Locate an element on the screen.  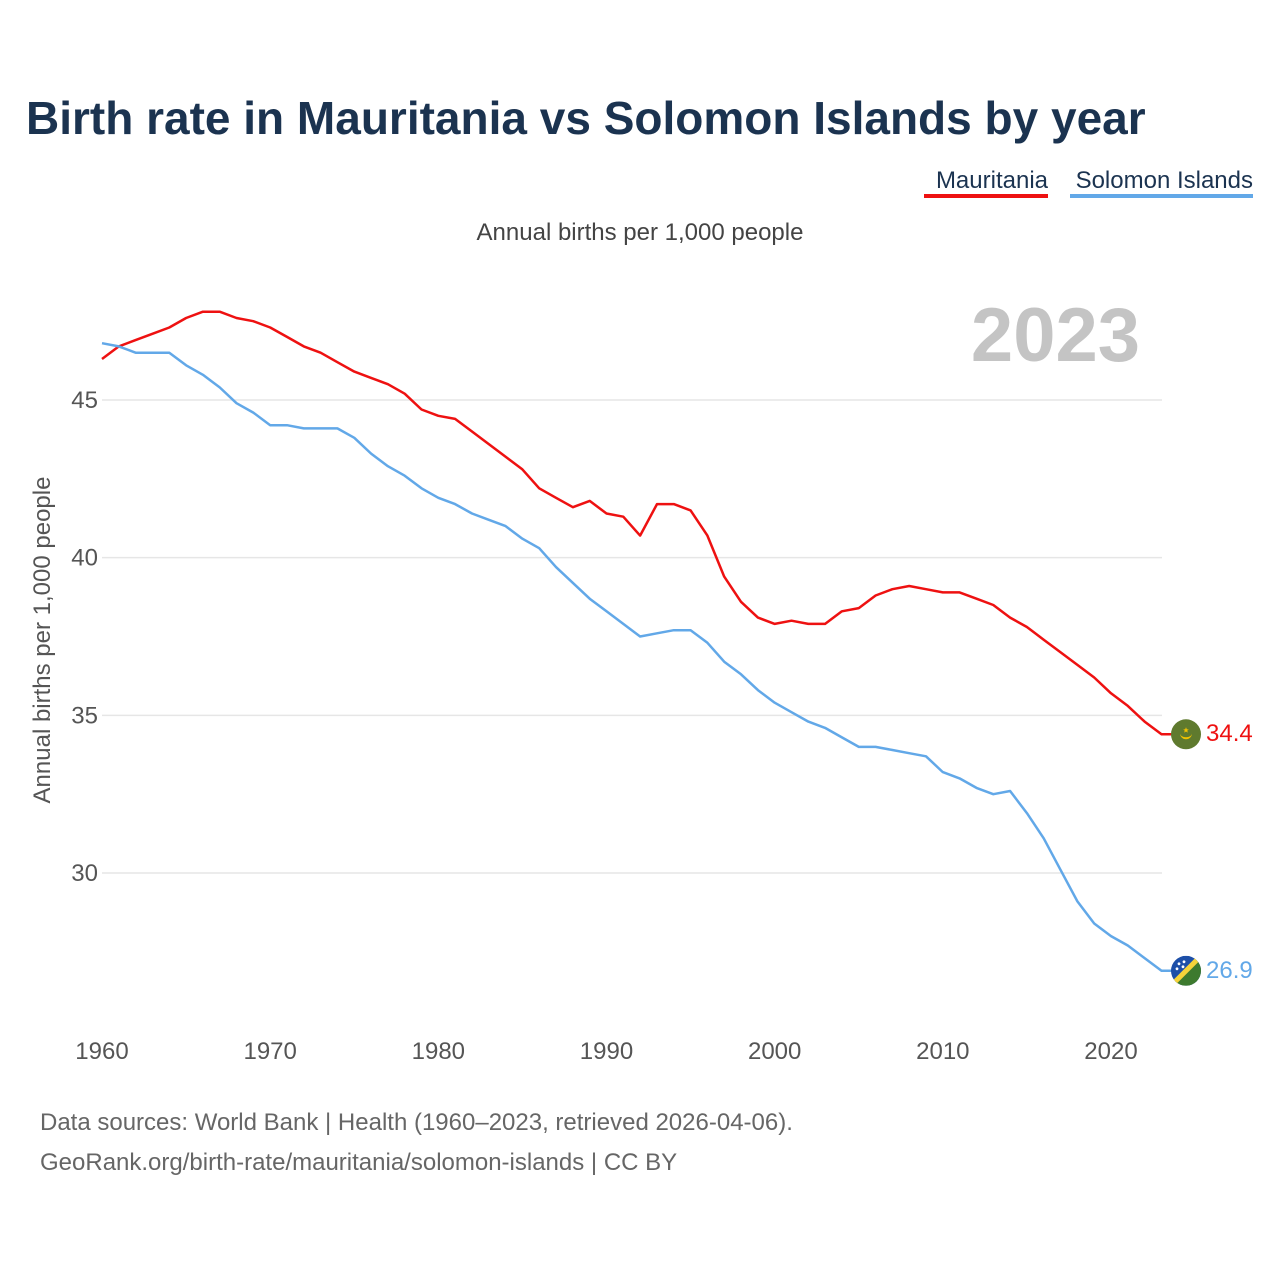
legend: Mauritania Solomon Islands is located at coordinates (1088, 182).